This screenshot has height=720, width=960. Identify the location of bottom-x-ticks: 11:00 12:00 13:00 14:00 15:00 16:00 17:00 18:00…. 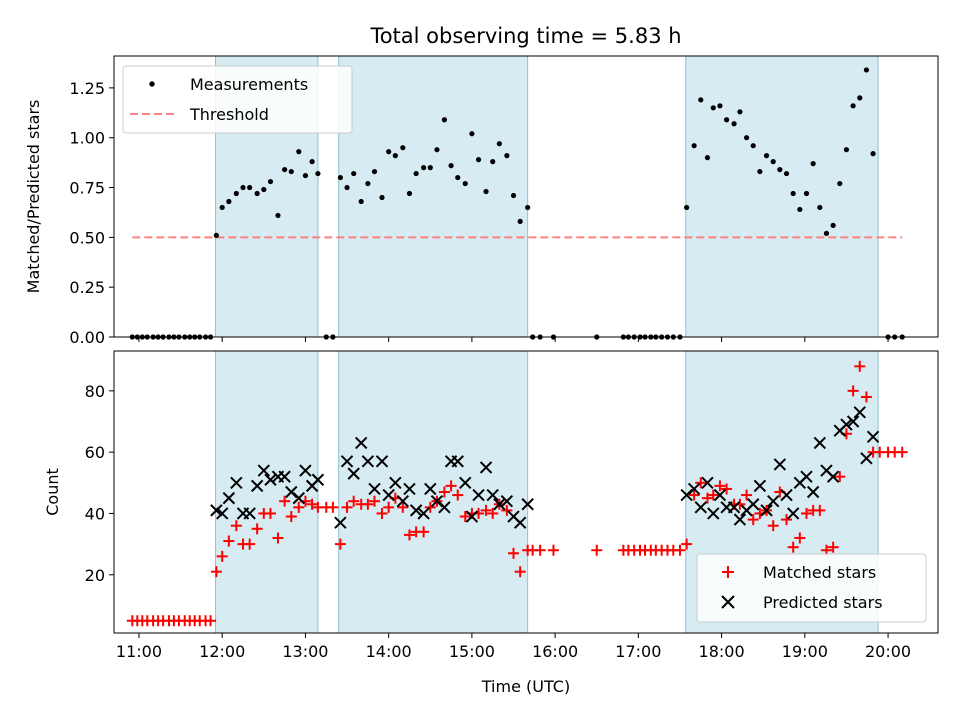
(513, 647).